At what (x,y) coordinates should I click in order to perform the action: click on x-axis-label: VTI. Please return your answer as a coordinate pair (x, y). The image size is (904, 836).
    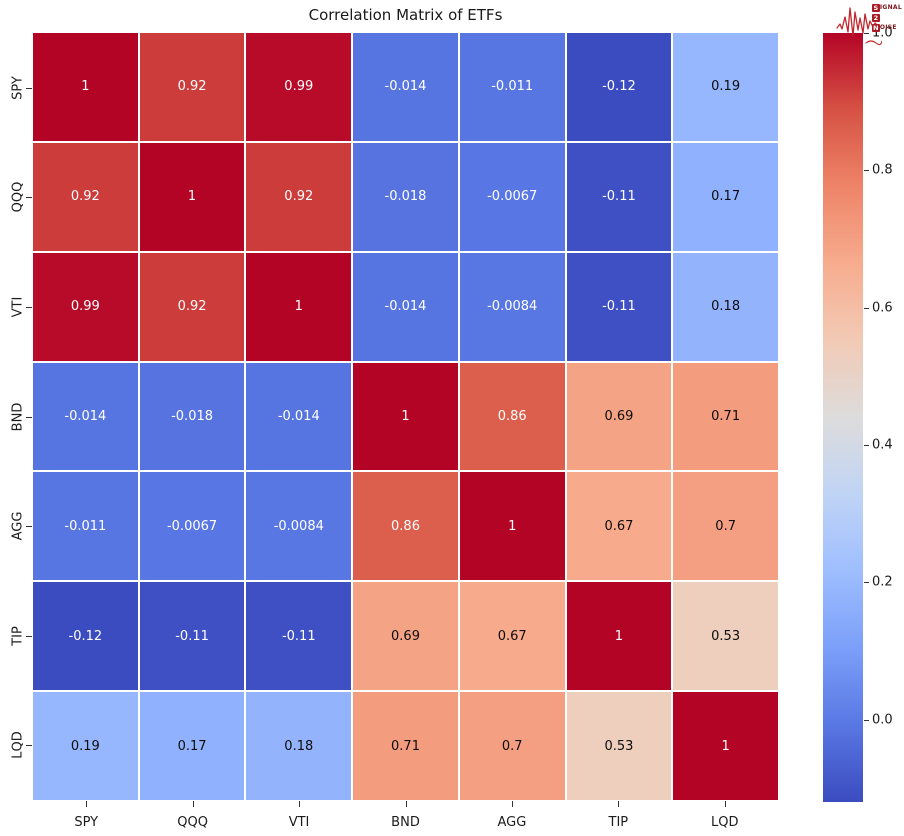
    Looking at the image, I should click on (299, 822).